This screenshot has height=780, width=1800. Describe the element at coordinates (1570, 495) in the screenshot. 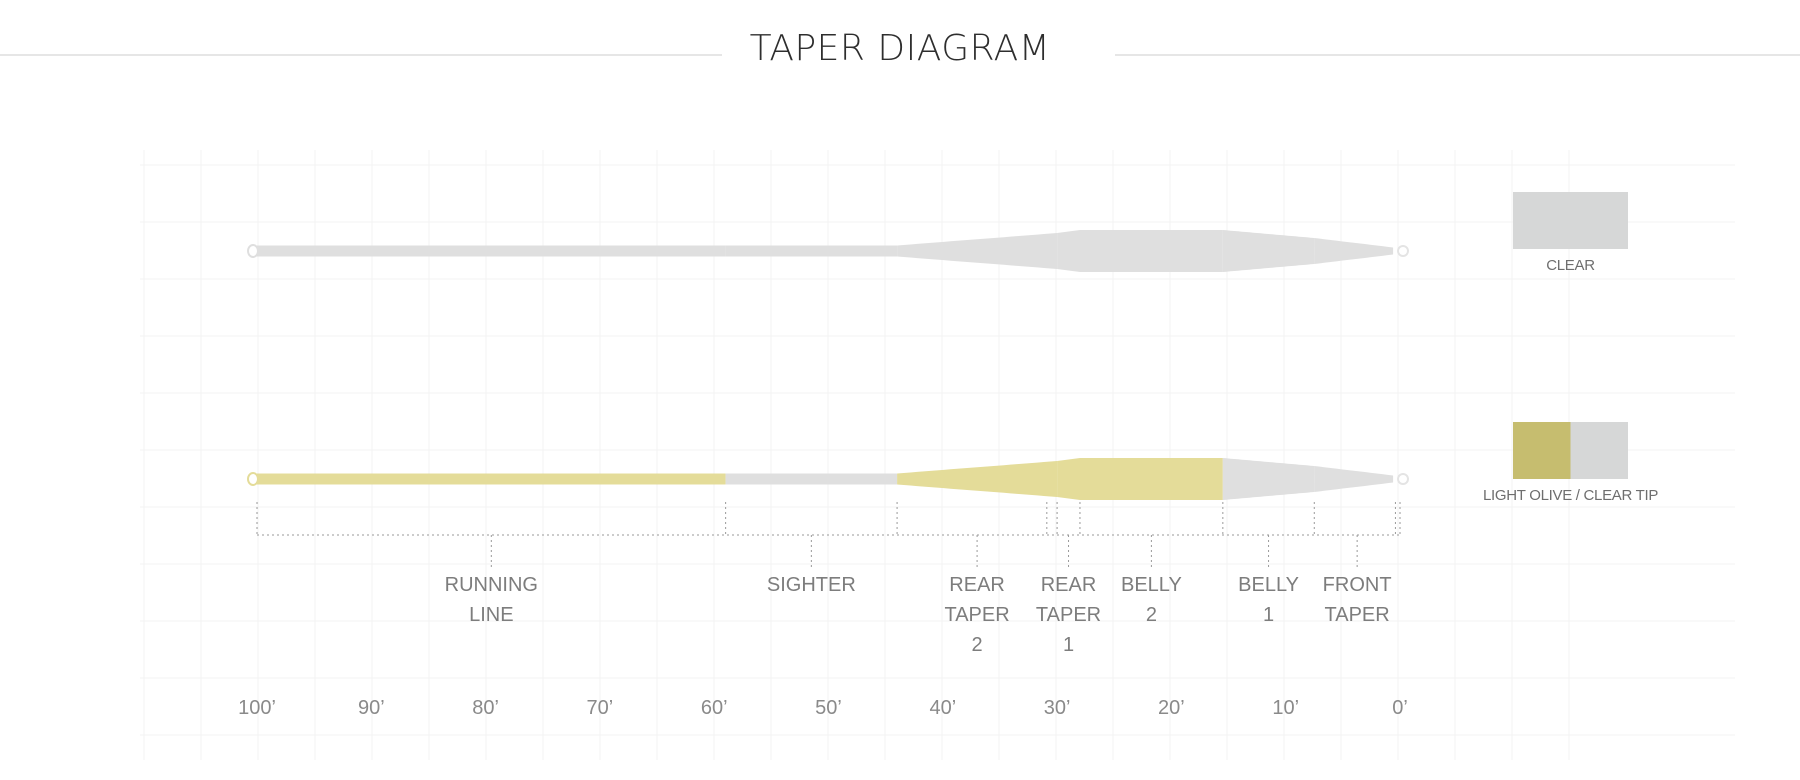

I see `swatch-label: LIGHT OLIVE / CLEAR TIP` at that location.